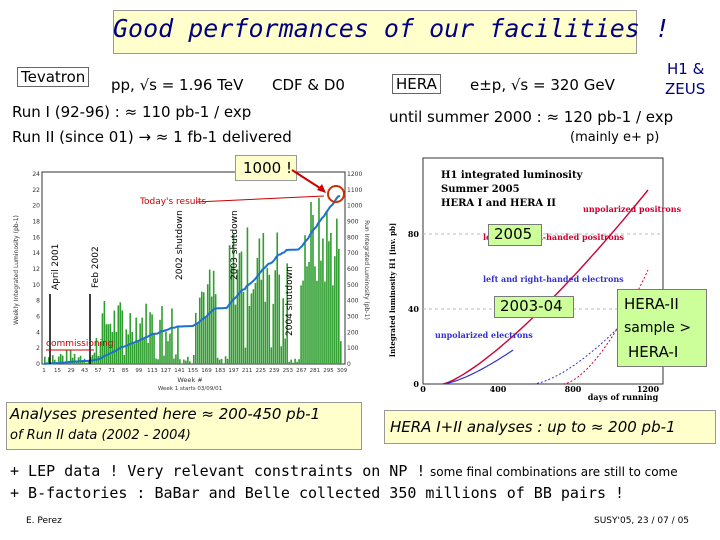  I want to click on tevatron-xtick: 113, so click(152, 371).